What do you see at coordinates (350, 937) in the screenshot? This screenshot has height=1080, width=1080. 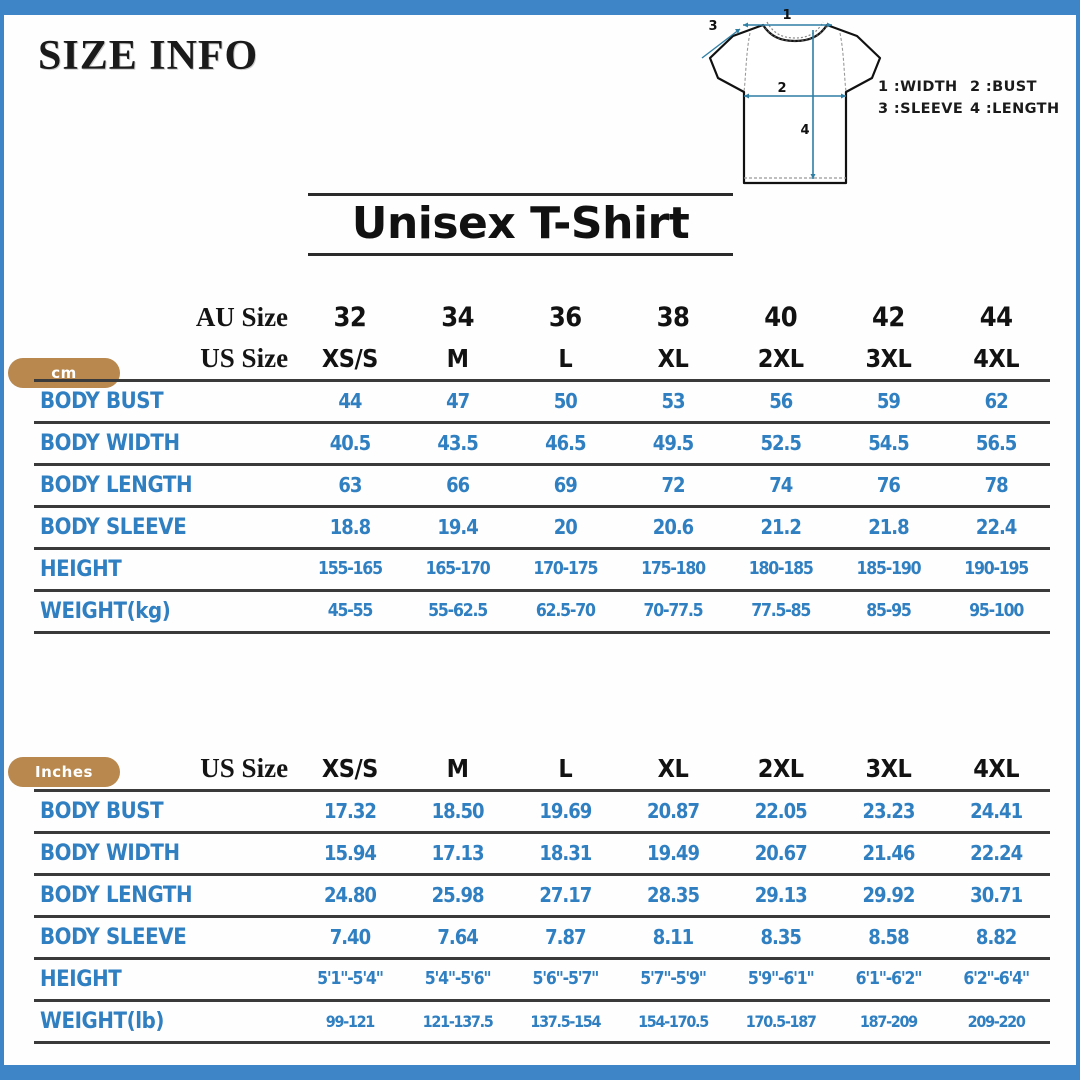 I see `cell: 7.40` at bounding box center [350, 937].